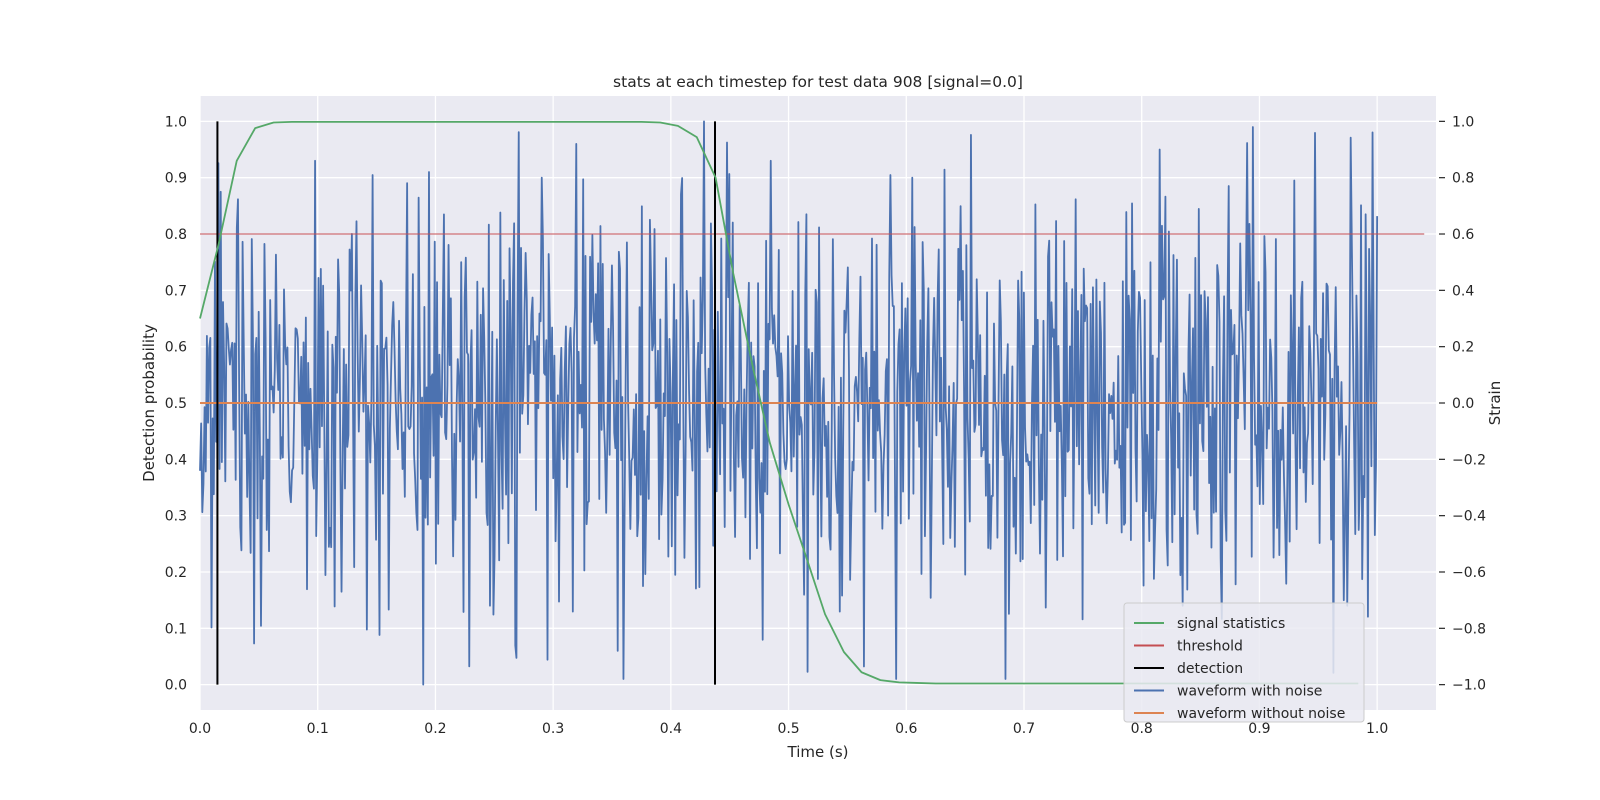 The image size is (1600, 800). I want to click on y-tick-label: 0.7, so click(176, 291).